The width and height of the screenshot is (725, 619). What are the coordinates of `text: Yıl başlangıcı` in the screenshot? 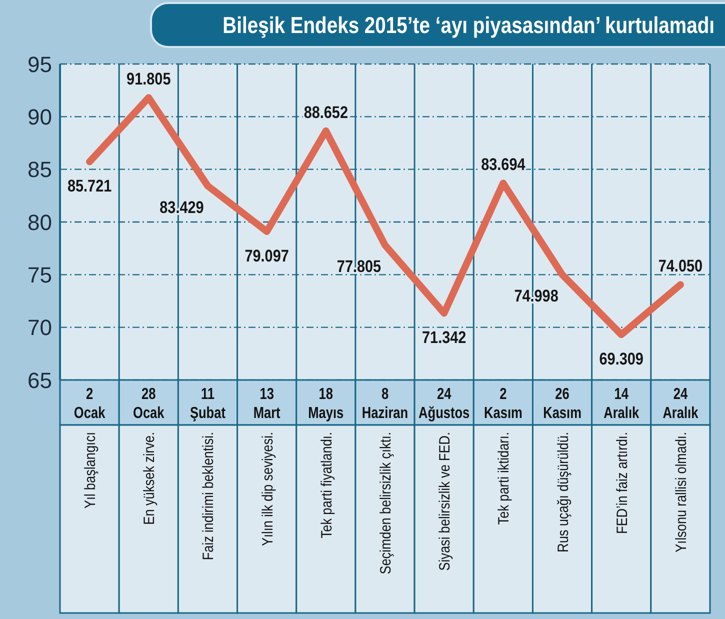 It's located at (89, 470).